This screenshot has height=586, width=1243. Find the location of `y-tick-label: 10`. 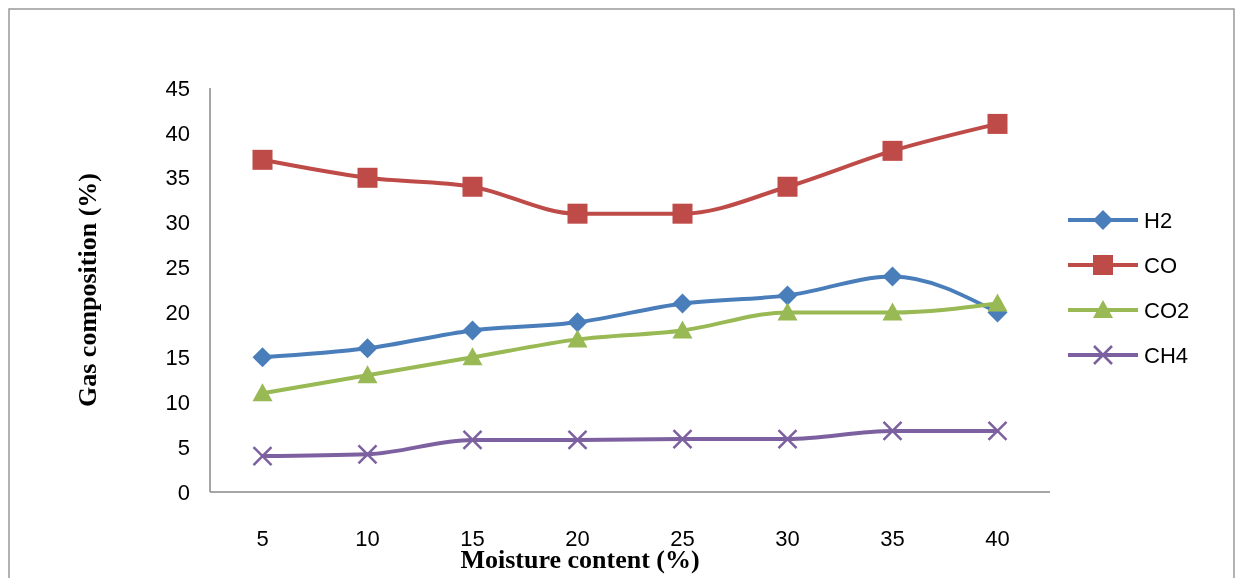

y-tick-label: 10 is located at coordinates (177, 402).